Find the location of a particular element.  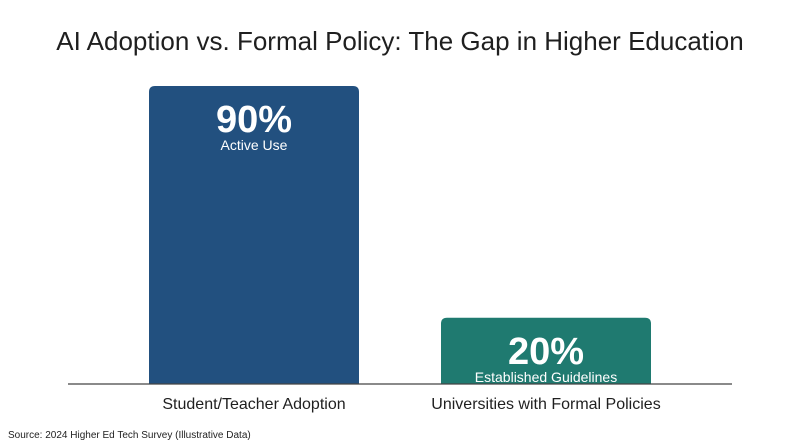

bar-value-label-1: 90% is located at coordinates (254, 120).